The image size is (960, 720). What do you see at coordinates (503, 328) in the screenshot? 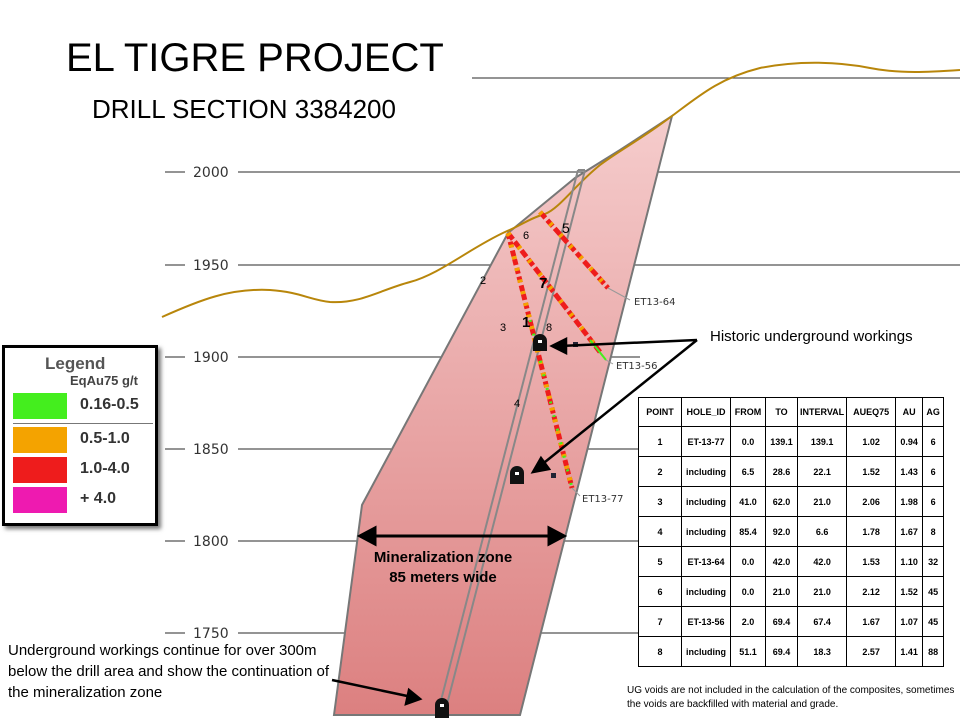
I see `point-label-3: 3` at bounding box center [503, 328].